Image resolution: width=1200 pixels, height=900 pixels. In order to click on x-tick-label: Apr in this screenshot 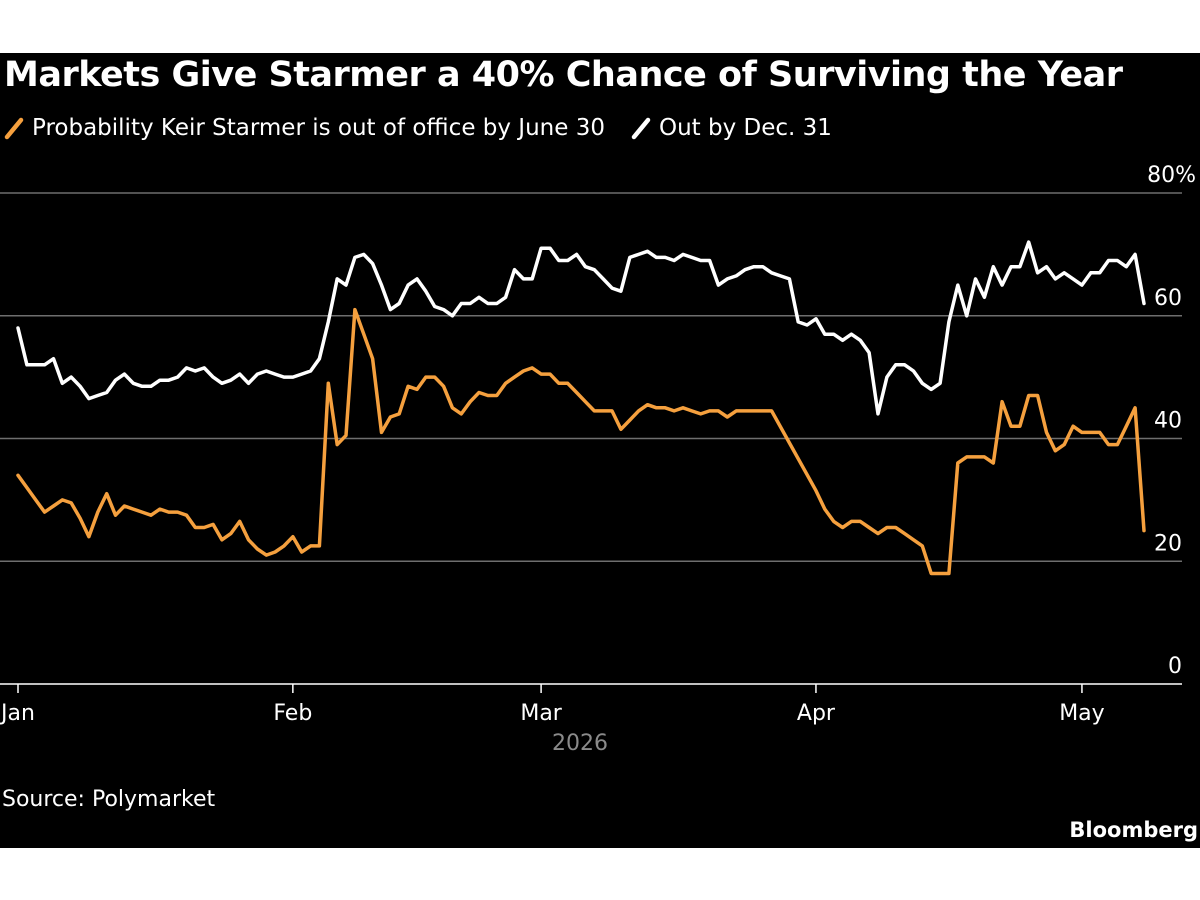, I will do `click(816, 713)`.